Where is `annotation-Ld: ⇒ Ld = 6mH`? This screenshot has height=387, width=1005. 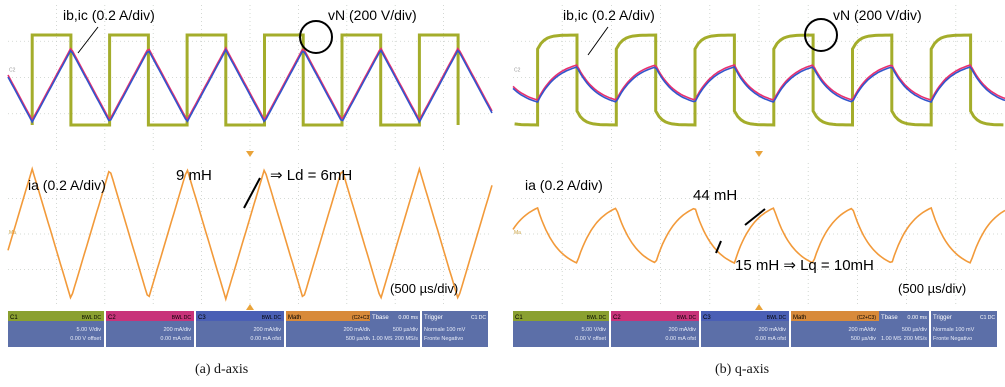 annotation-Ld: ⇒ Ld = 6mH is located at coordinates (311, 175).